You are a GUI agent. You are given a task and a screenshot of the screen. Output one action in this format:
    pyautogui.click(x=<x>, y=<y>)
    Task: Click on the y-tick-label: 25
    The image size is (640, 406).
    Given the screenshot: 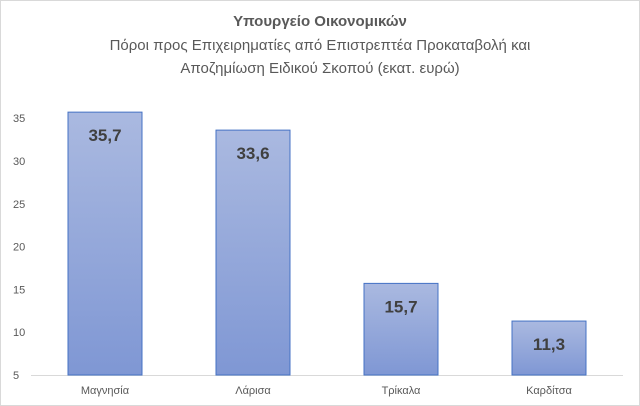 What is the action you would take?
    pyautogui.click(x=19, y=205)
    